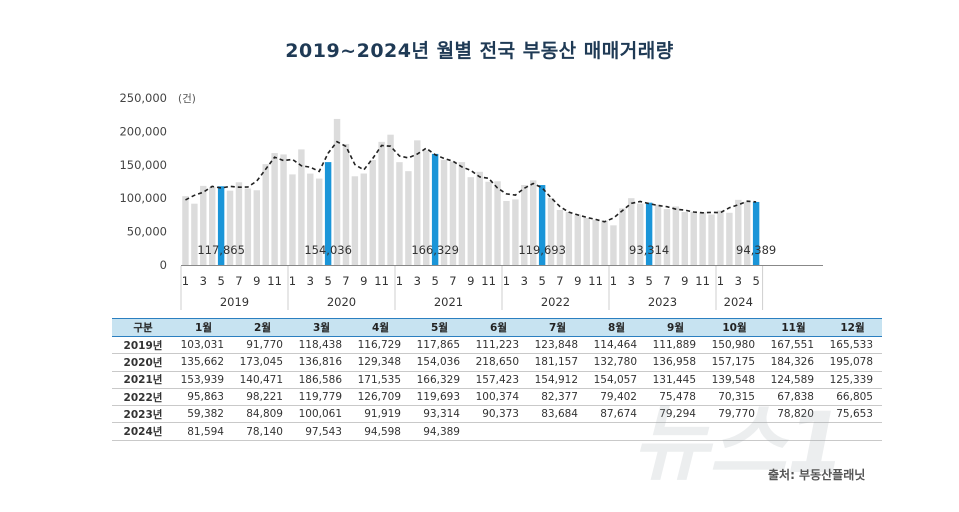 The width and height of the screenshot is (959, 512). What do you see at coordinates (616, 397) in the screenshot?
I see `table-cell: 79,402` at bounding box center [616, 397].